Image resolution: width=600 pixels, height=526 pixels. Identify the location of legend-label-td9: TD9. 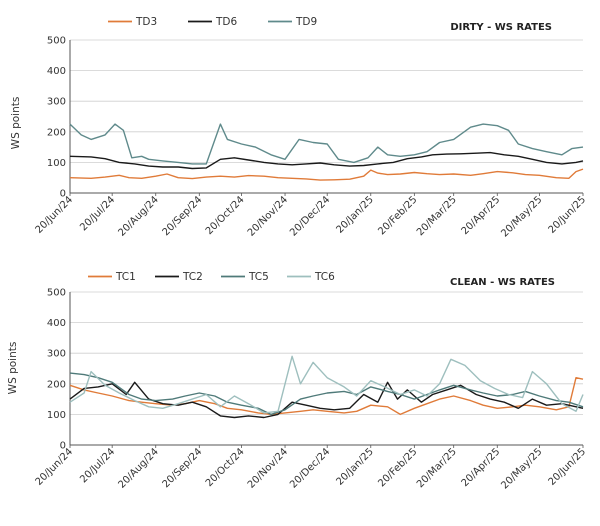
(306, 22).